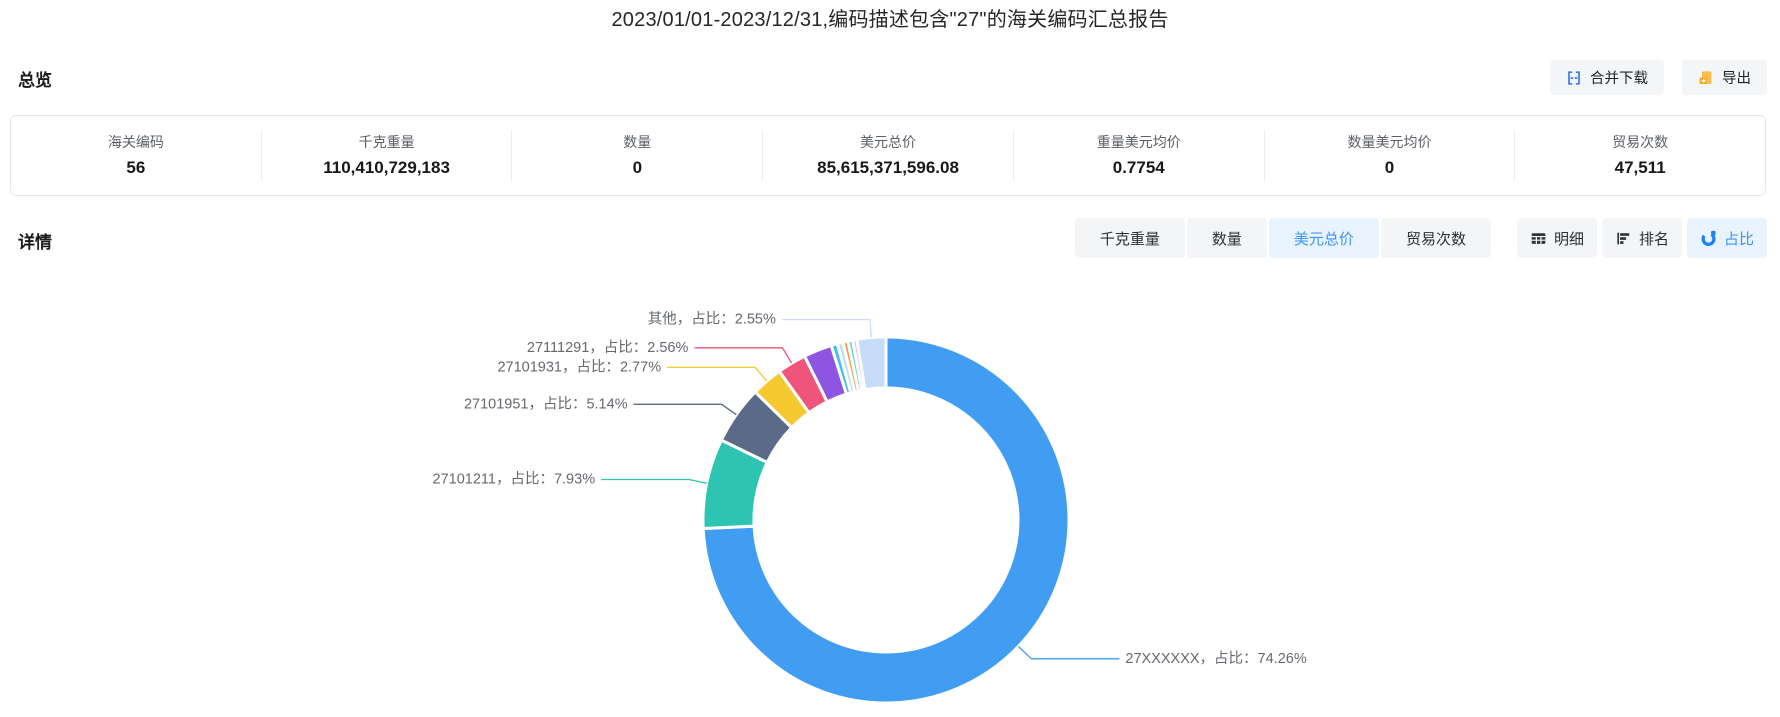  I want to click on stat-value: 47,511, so click(1640, 167).